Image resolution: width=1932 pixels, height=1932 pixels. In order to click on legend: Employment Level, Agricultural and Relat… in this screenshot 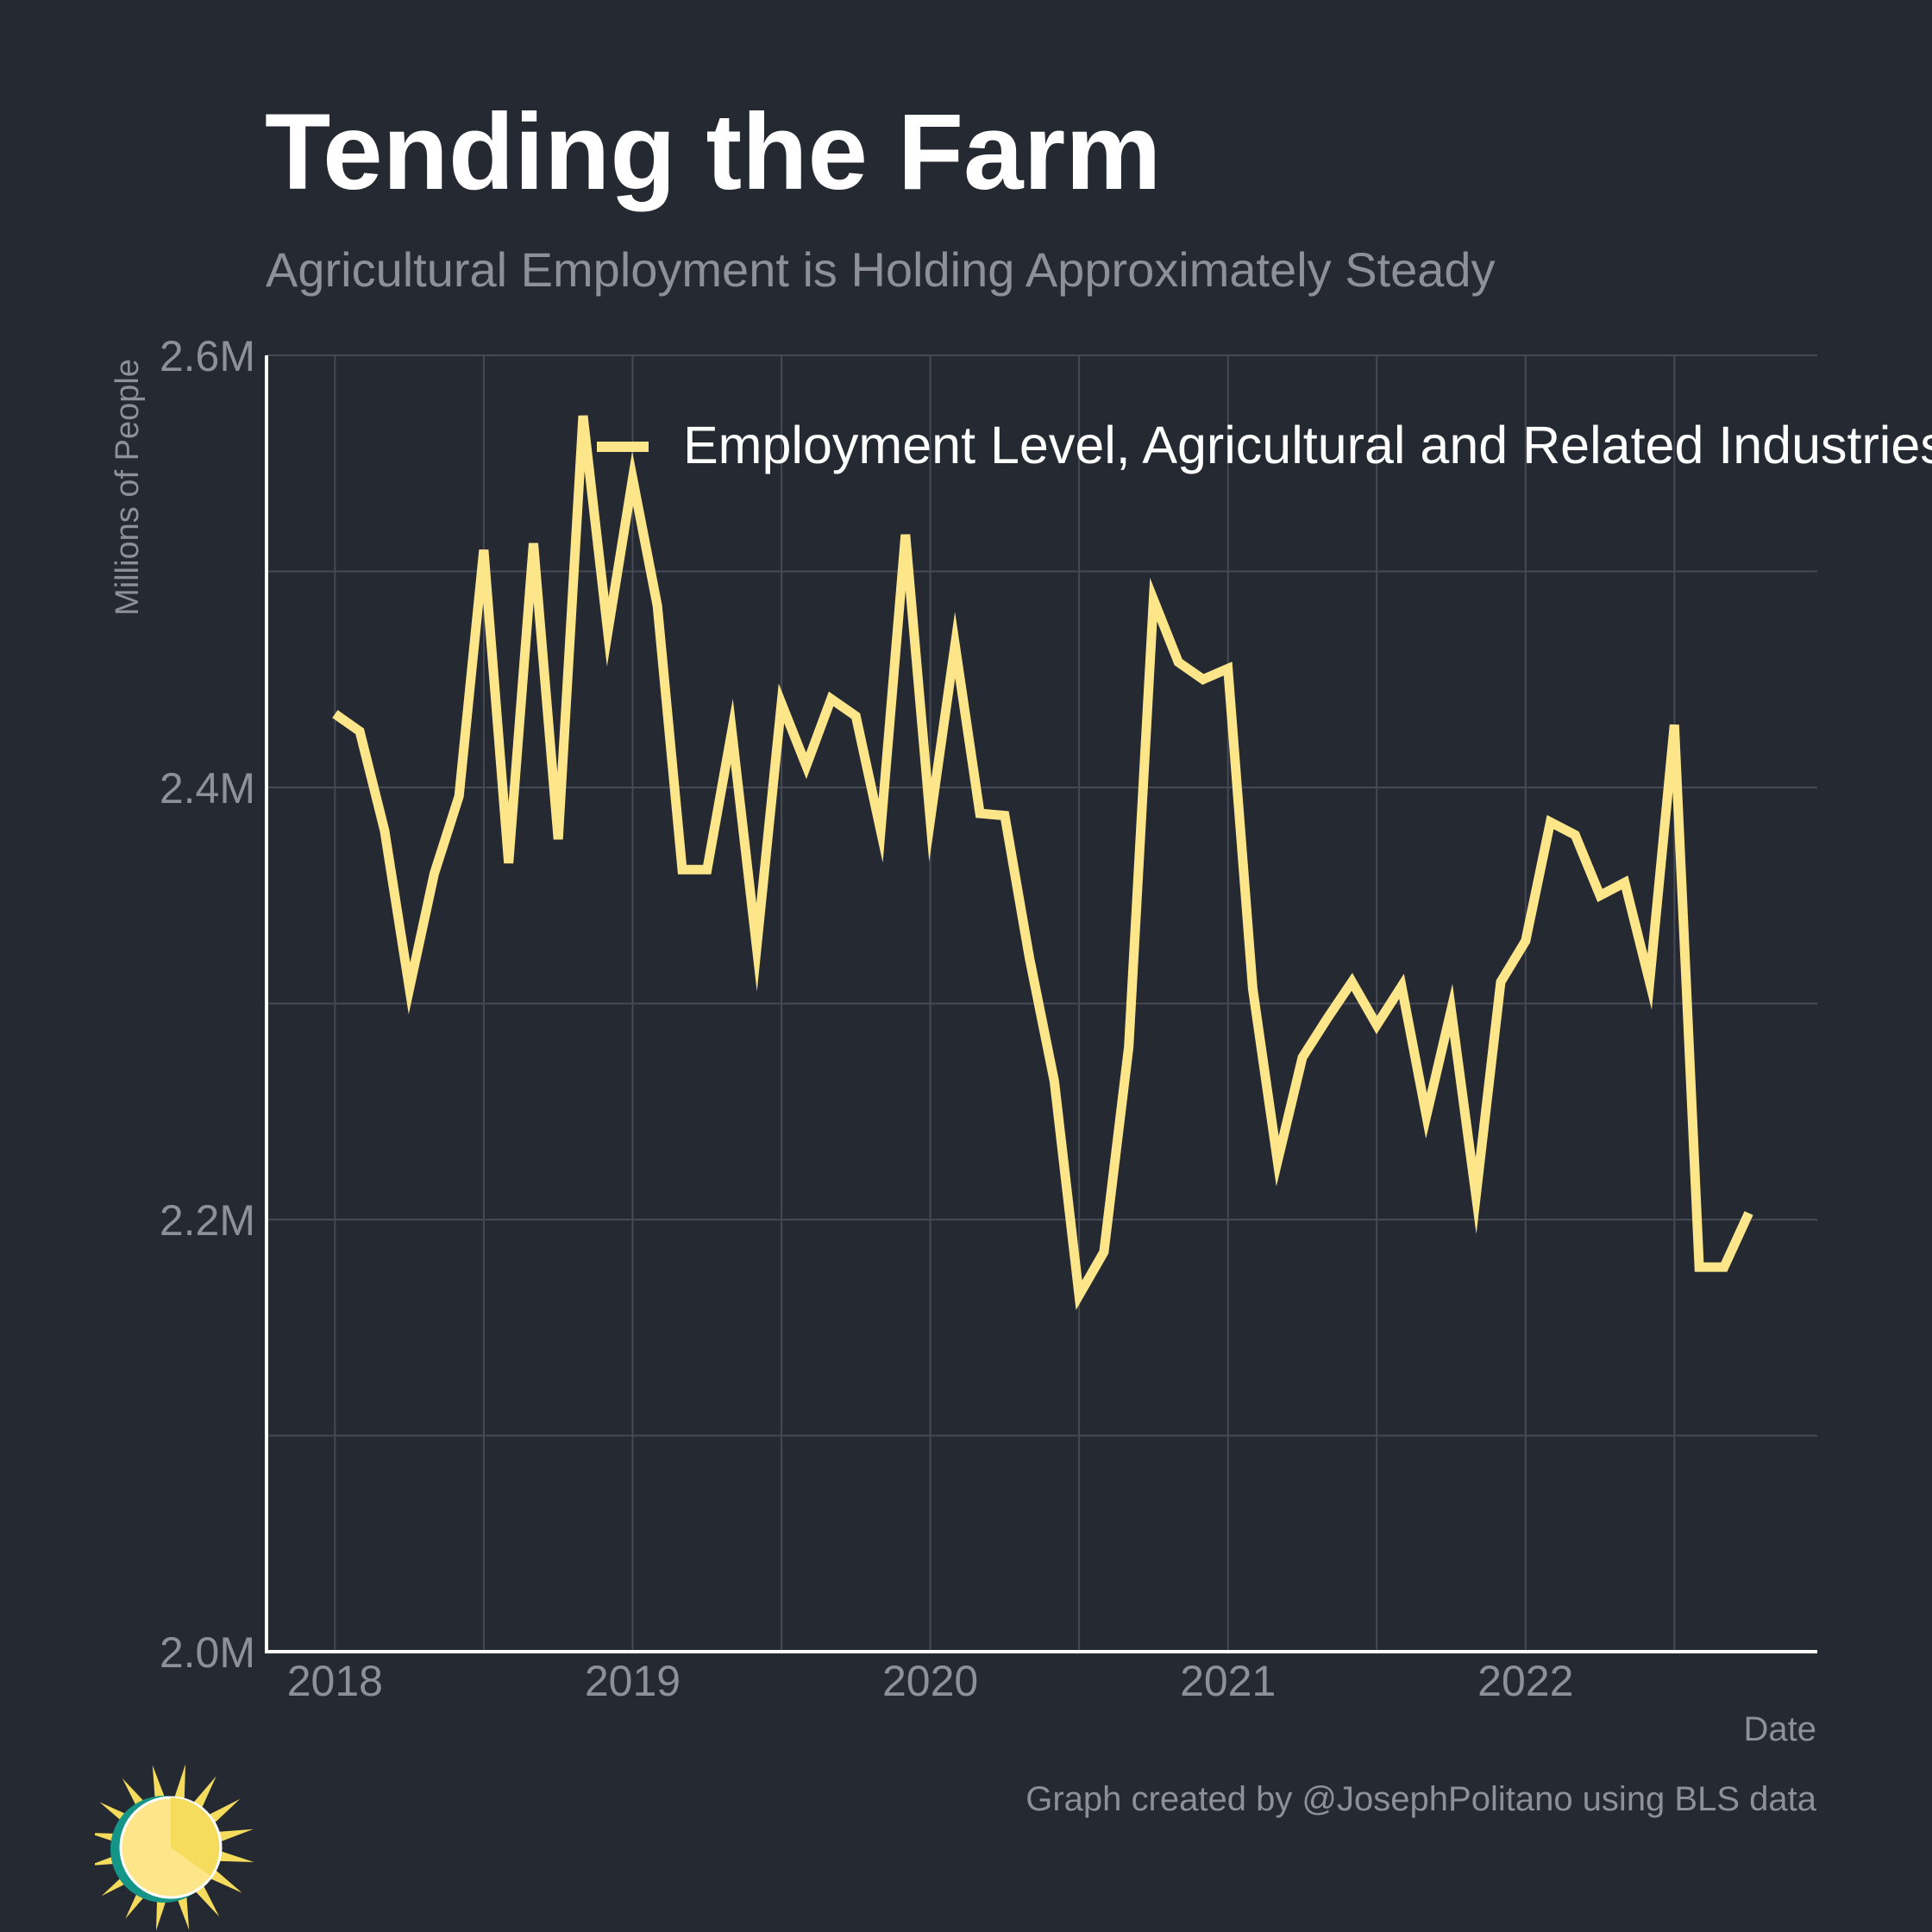, I will do `click(1265, 445)`.